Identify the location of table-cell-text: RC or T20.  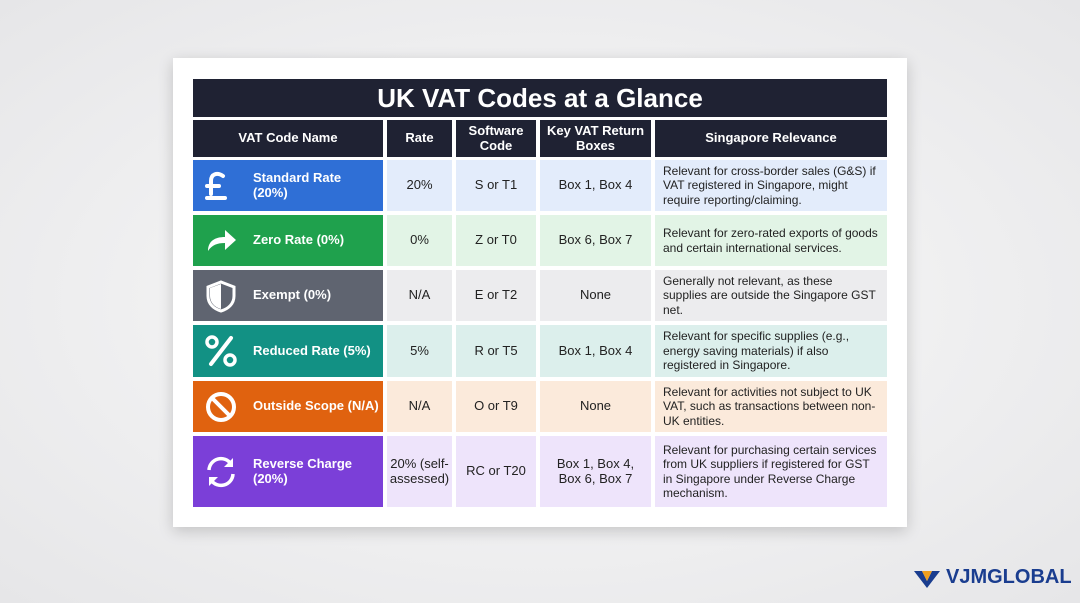
(496, 471).